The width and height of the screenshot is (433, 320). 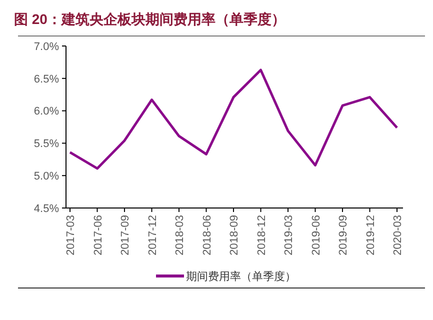 What do you see at coordinates (180, 235) in the screenshot?
I see `x-tick-label: 2018-03` at bounding box center [180, 235].